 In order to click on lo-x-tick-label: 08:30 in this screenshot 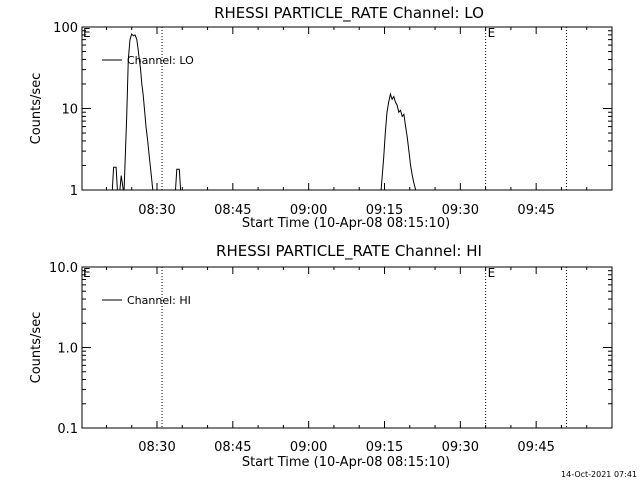, I will do `click(156, 210)`.